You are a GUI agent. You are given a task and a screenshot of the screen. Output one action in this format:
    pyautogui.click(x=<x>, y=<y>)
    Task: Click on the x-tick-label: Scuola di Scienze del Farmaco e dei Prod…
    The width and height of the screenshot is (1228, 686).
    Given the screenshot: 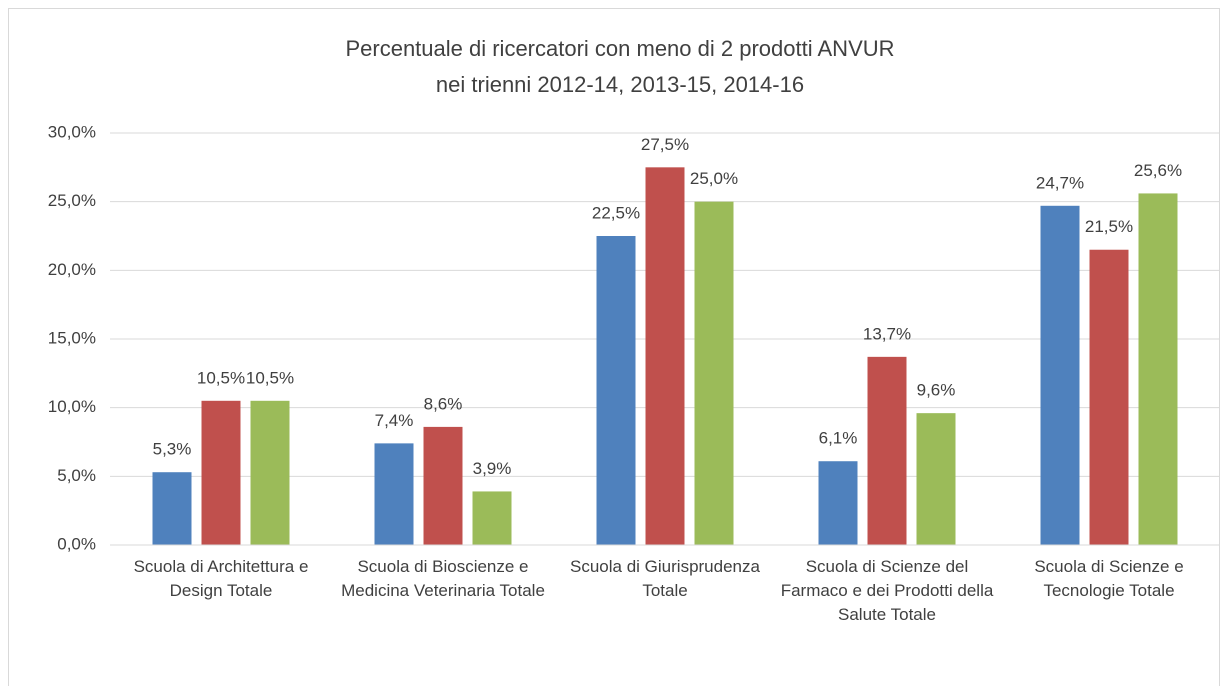 What is the action you would take?
    pyautogui.click(x=887, y=590)
    